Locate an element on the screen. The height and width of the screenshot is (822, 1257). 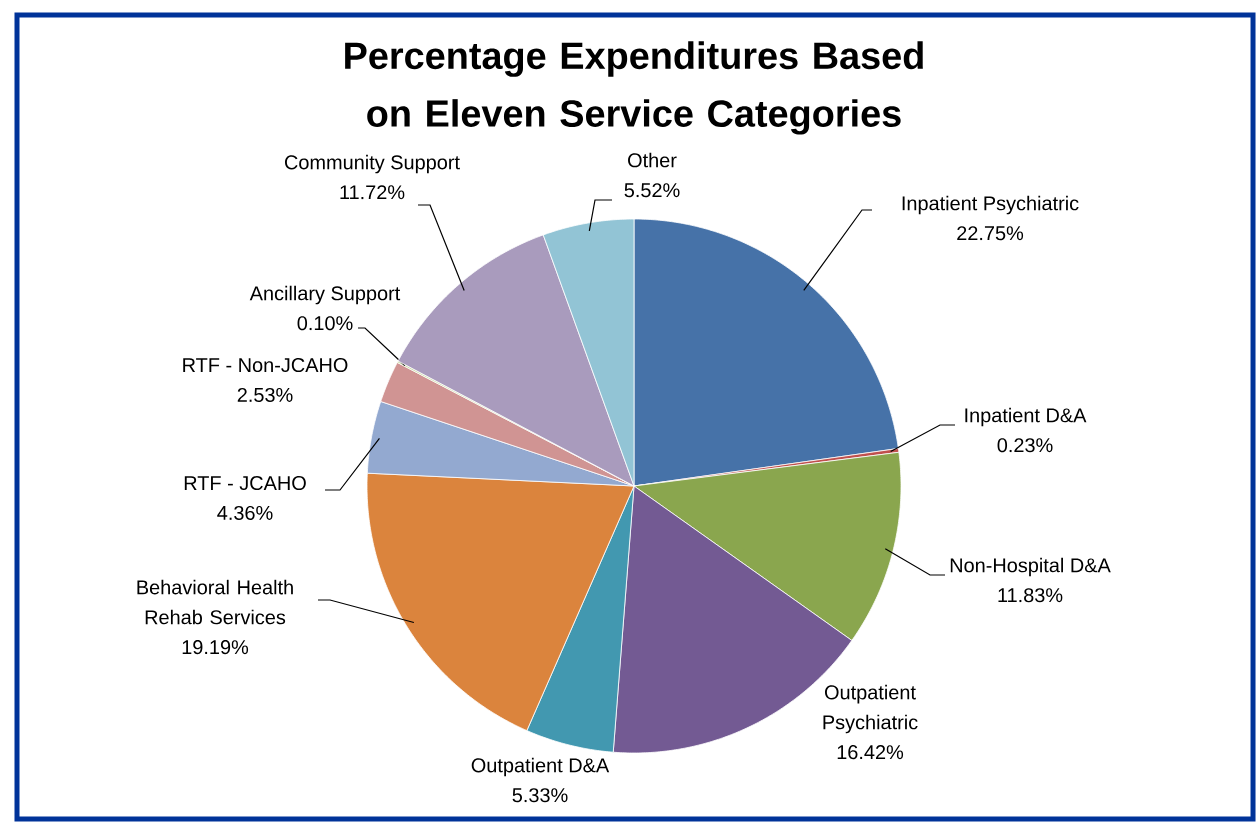
data-label: 16.42% is located at coordinates (870, 752).